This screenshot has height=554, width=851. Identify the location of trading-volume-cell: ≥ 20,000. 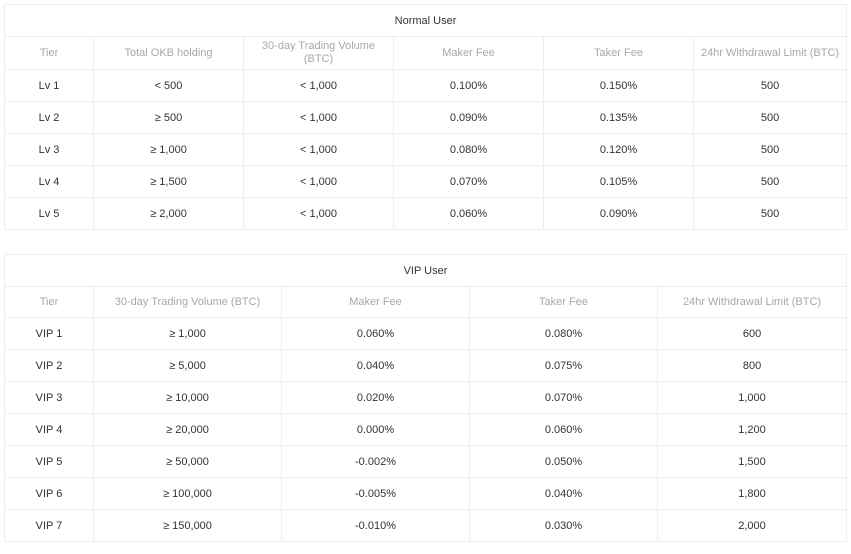
(187, 429).